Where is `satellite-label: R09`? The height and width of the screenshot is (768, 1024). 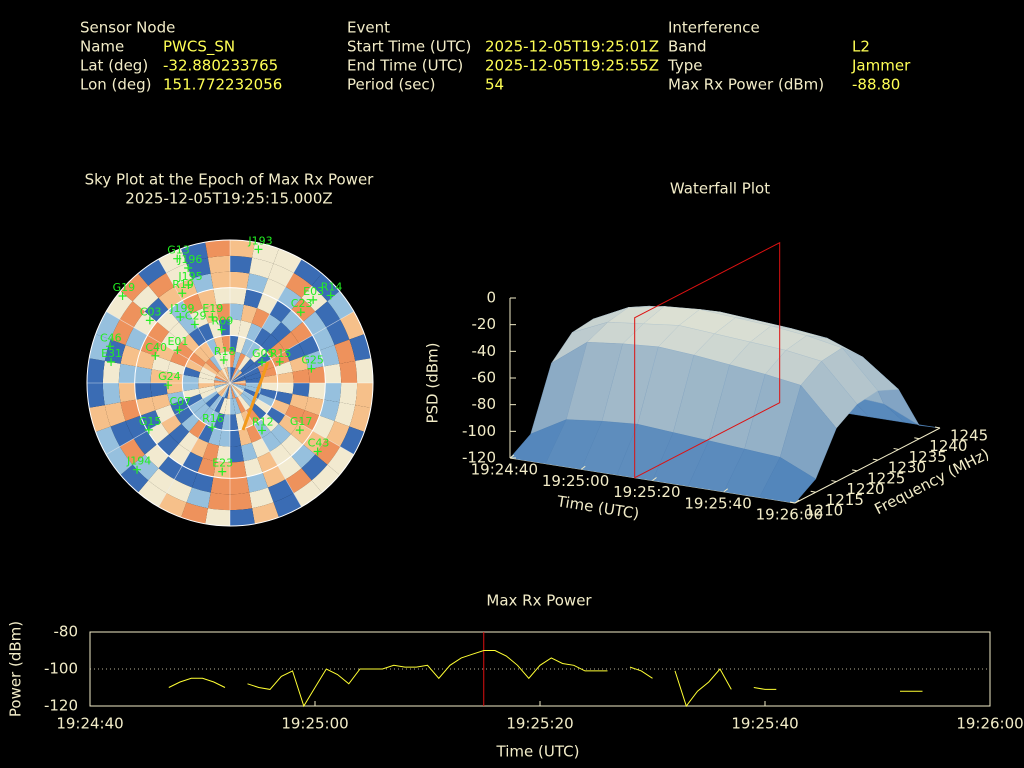 satellite-label: R09 is located at coordinates (223, 321).